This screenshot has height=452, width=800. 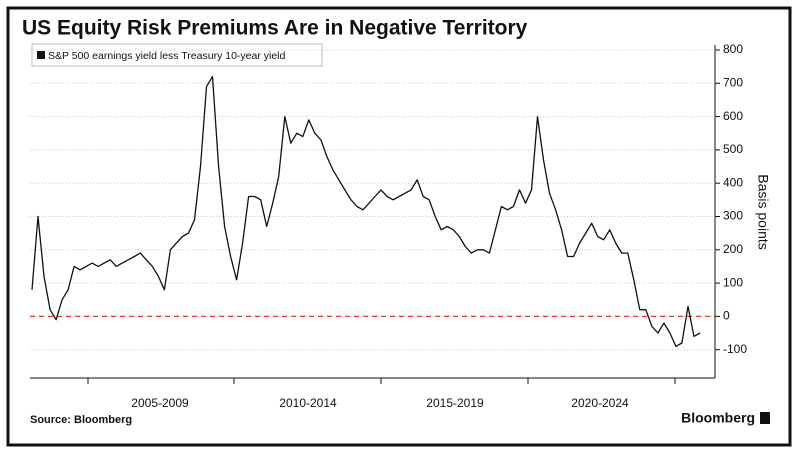 What do you see at coordinates (735, 349) in the screenshot?
I see `y-tick-label: -100` at bounding box center [735, 349].